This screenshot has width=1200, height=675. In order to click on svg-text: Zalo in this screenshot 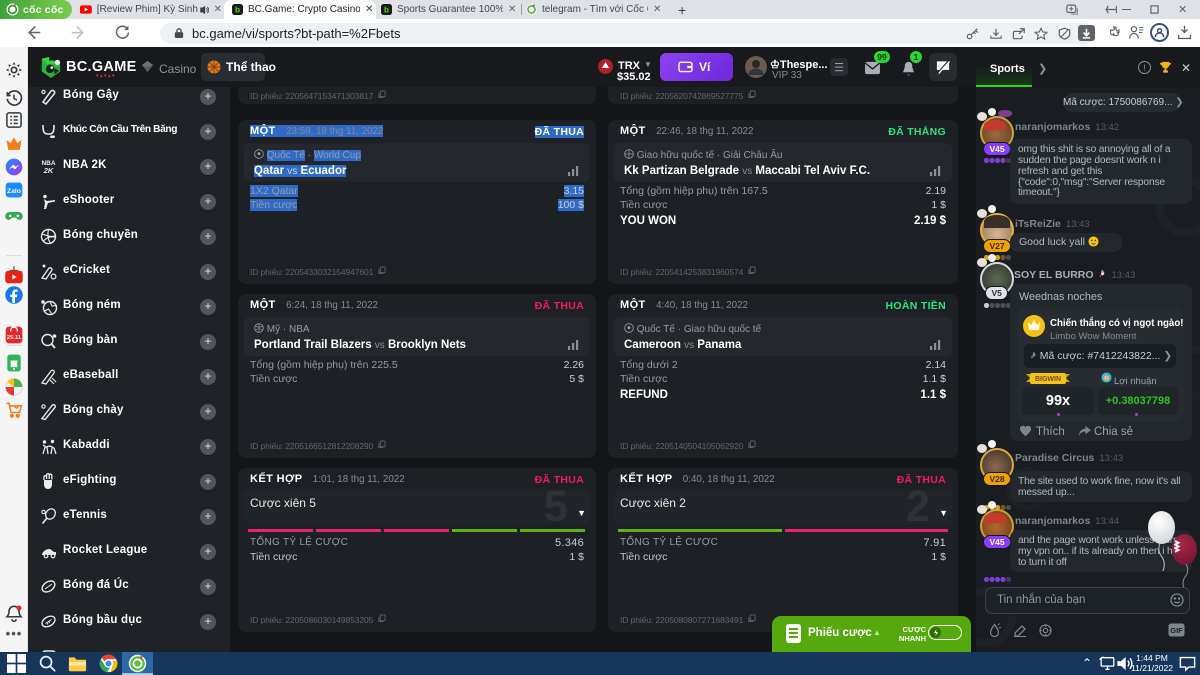, I will do `click(14, 191)`.